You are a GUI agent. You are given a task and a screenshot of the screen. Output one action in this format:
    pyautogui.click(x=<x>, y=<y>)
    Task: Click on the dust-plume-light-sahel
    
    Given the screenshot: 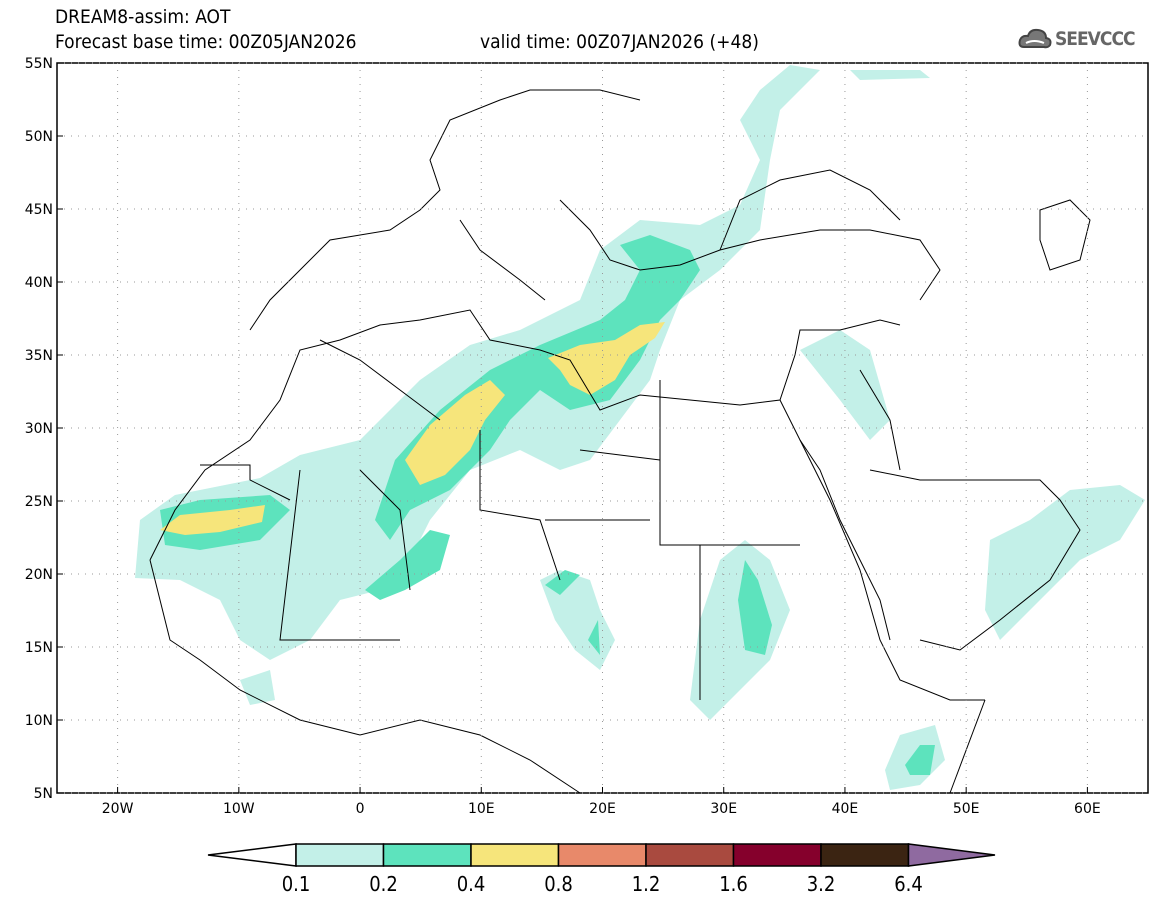 What is the action you would take?
    pyautogui.click(x=257, y=687)
    